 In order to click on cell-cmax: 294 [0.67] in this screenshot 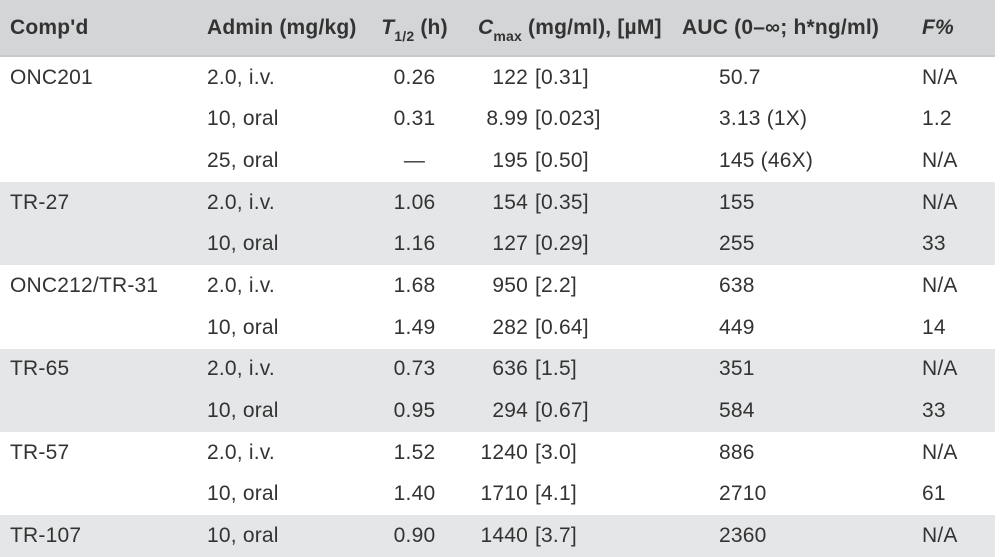, I will do `click(567, 411)`.